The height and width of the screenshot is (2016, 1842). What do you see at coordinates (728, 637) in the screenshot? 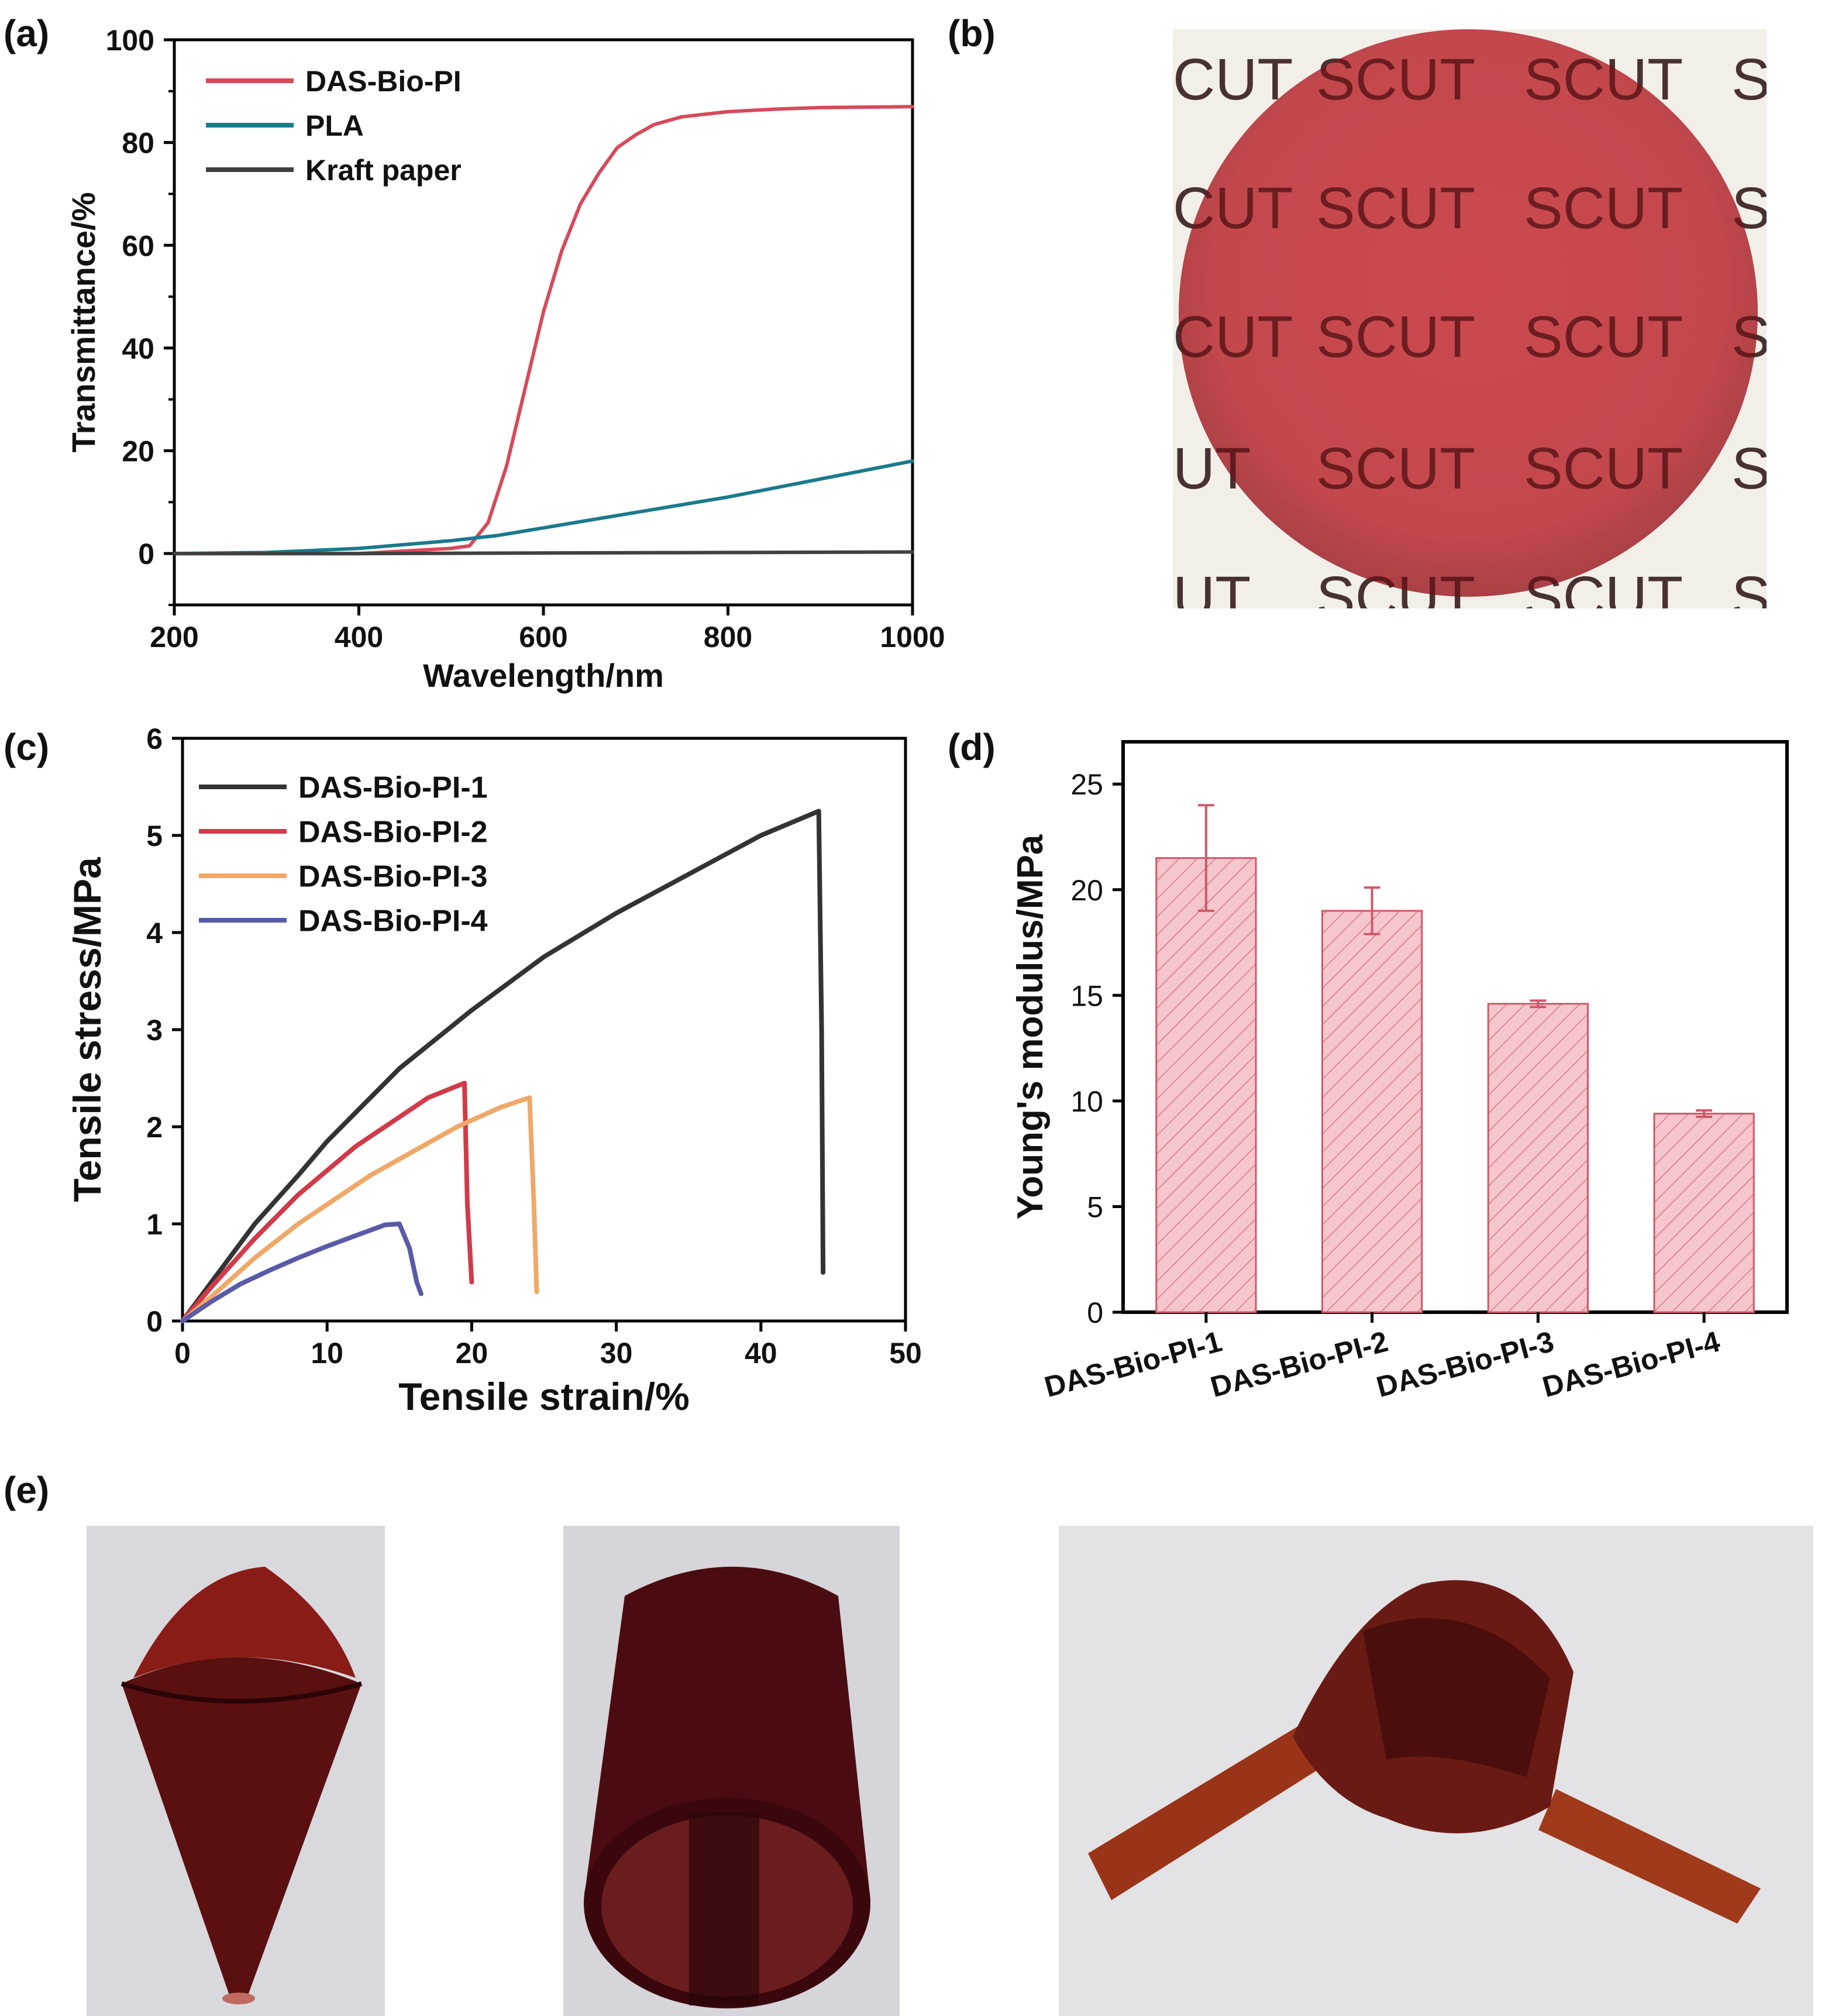
I see `x-tick-label: 800` at bounding box center [728, 637].